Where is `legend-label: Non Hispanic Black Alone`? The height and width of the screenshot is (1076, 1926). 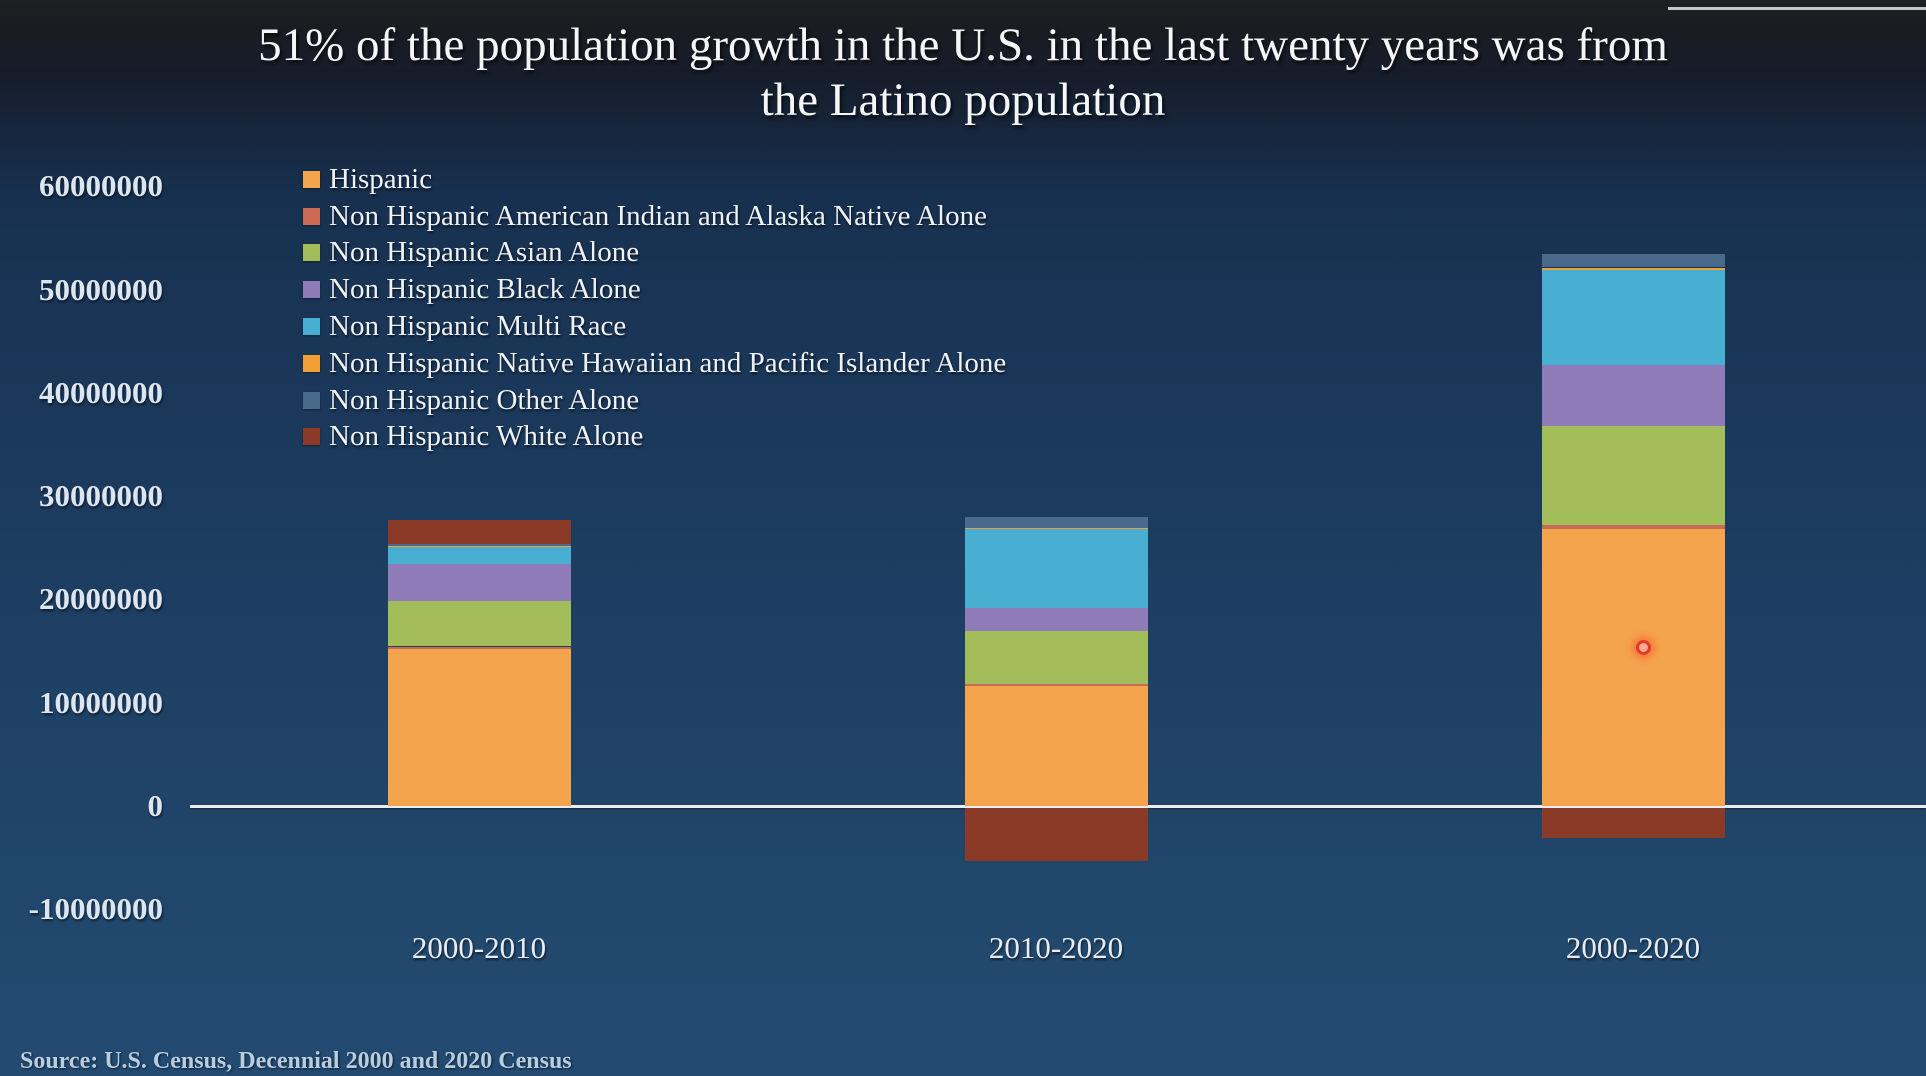
legend-label: Non Hispanic Black Alone is located at coordinates (485, 289).